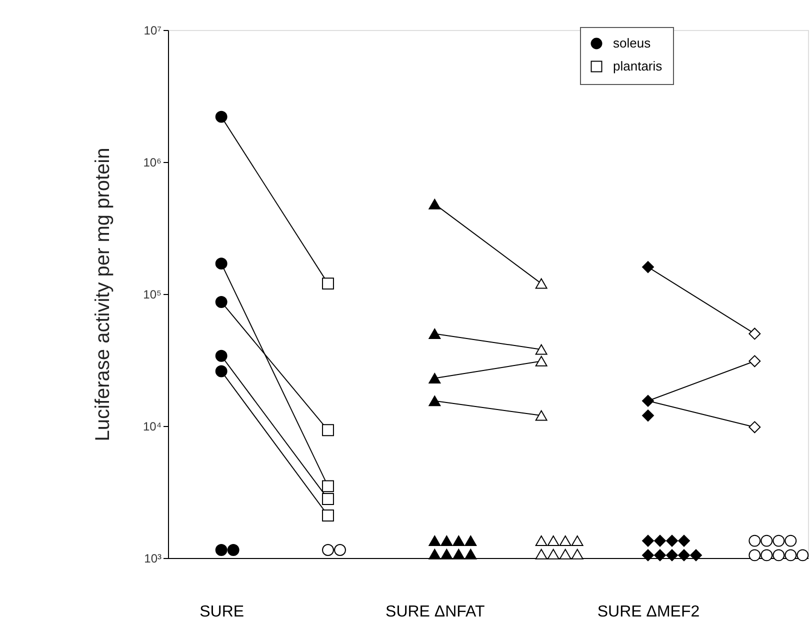  What do you see at coordinates (153, 31) in the screenshot?
I see `y-tick-label: 10⁷` at bounding box center [153, 31].